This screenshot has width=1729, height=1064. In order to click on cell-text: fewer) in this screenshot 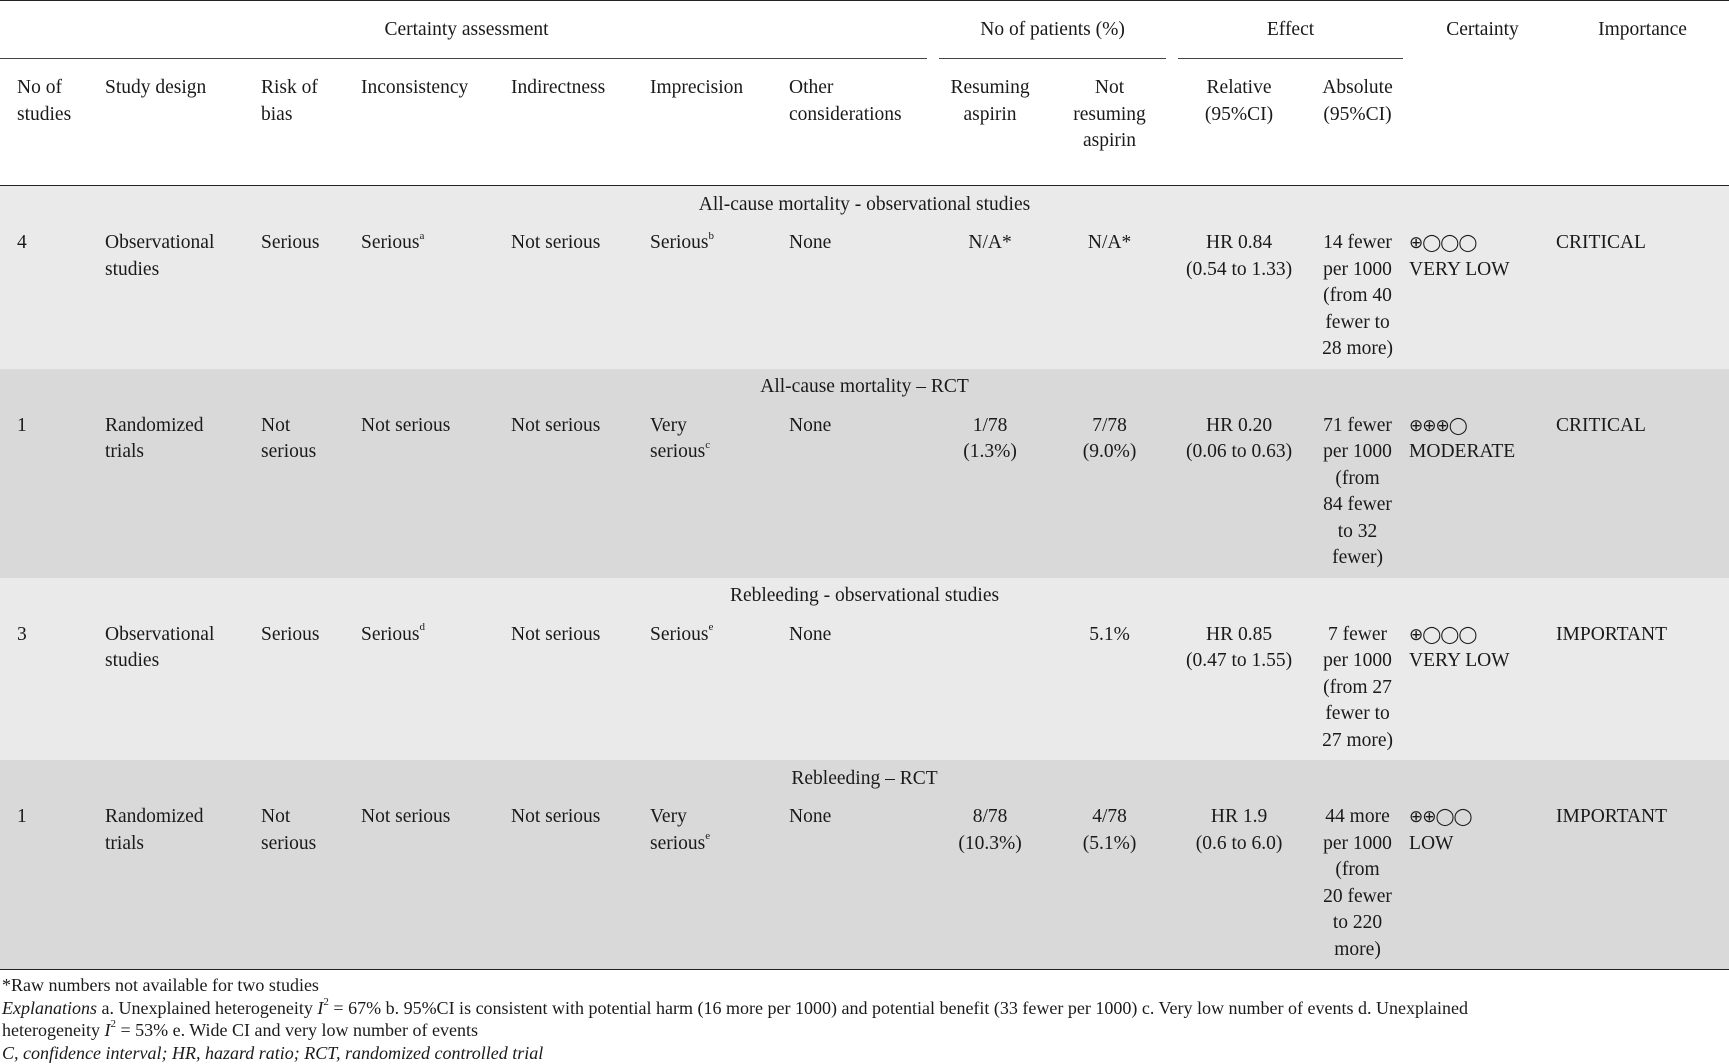, I will do `click(1357, 557)`.